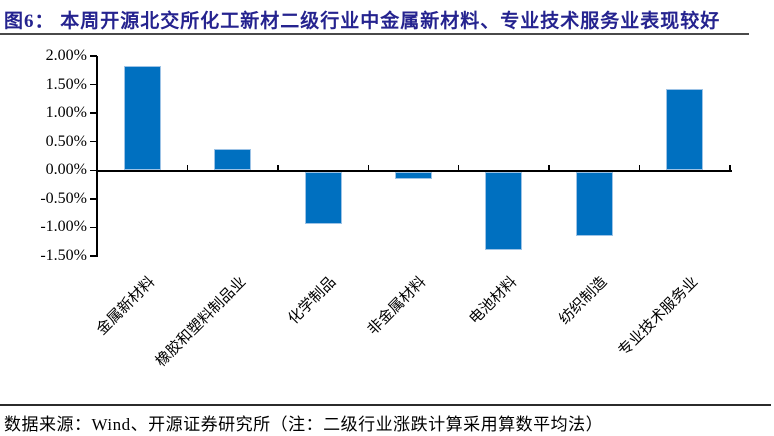 This screenshot has height=436, width=774. Describe the element at coordinates (397, 306) in the screenshot. I see `x-category-label: 非金属材料` at that location.